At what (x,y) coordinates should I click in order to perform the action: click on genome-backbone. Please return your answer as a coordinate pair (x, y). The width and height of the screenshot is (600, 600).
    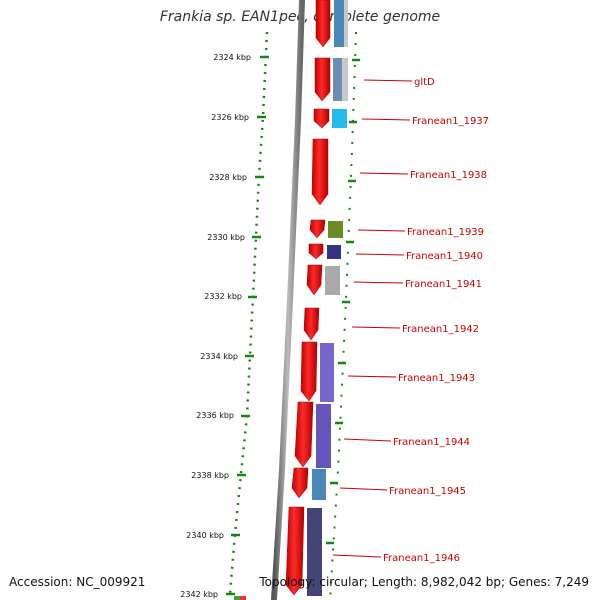
    Looking at the image, I should click on (288, 300).